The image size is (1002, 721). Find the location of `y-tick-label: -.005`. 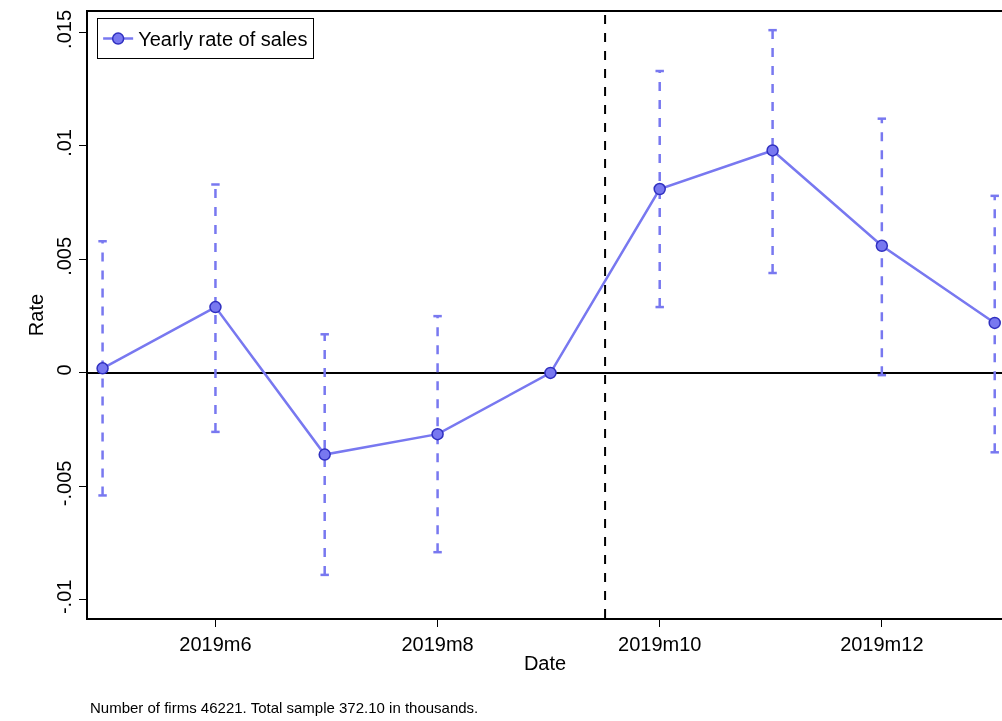

y-tick-label: -.005 is located at coordinates (64, 483).